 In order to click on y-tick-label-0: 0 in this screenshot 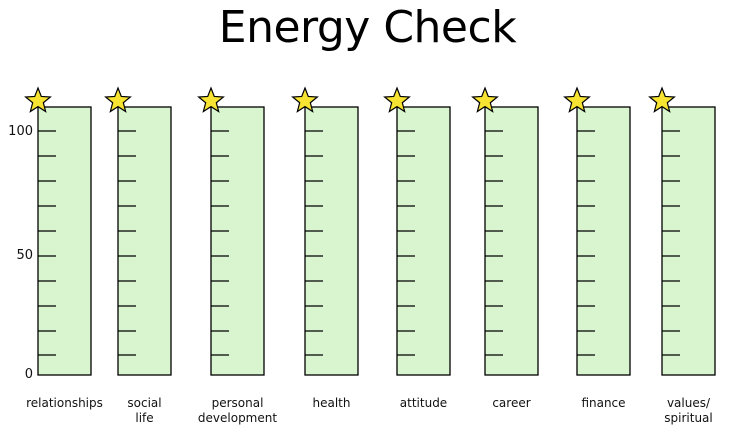, I will do `click(28, 374)`.